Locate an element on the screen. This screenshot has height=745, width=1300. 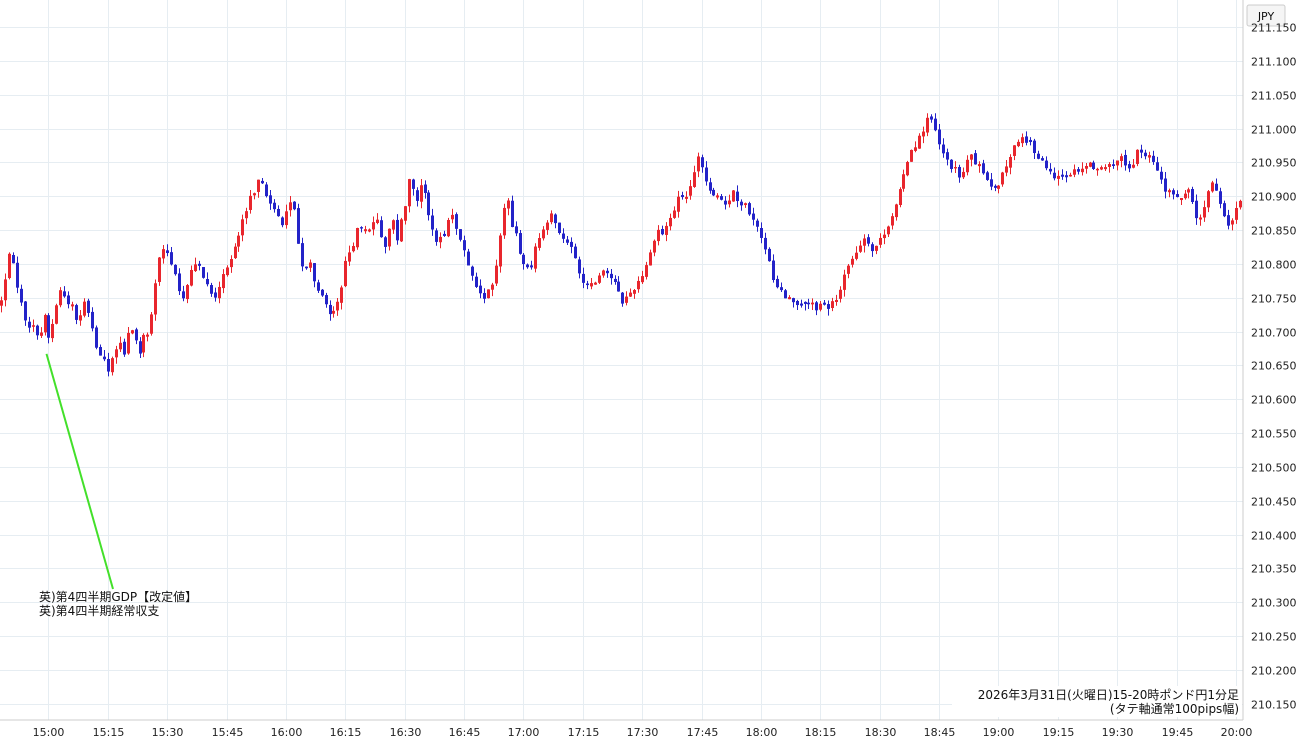
y-tick-label: 210.400 is located at coordinates (1274, 536).